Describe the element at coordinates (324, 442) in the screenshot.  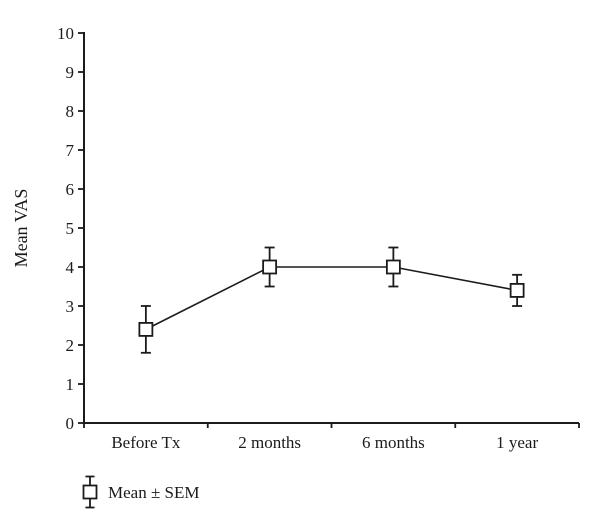
I see `x-axis-labels: Before Tx 2 months 6 months 1 year` at that location.